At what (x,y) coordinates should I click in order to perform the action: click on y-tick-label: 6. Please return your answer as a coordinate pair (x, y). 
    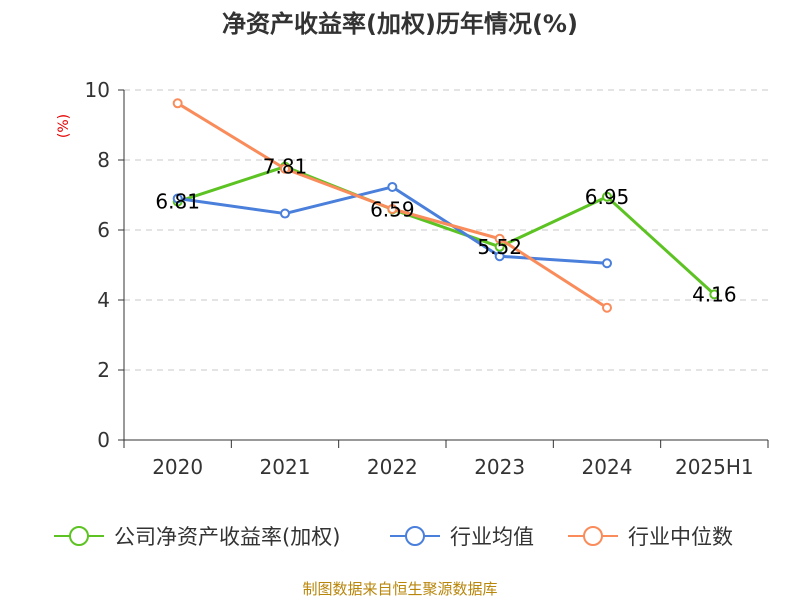
    Looking at the image, I should click on (103, 230).